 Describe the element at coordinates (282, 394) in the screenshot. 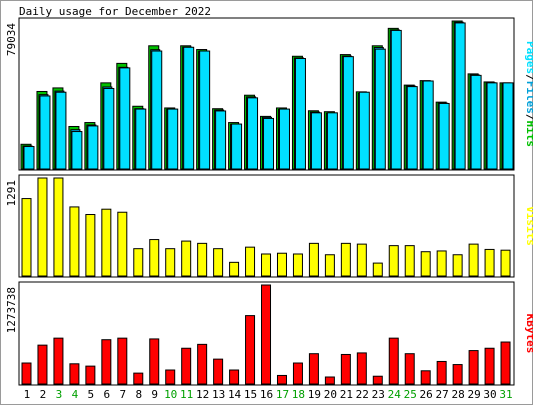

I see `day-label: 17` at that location.